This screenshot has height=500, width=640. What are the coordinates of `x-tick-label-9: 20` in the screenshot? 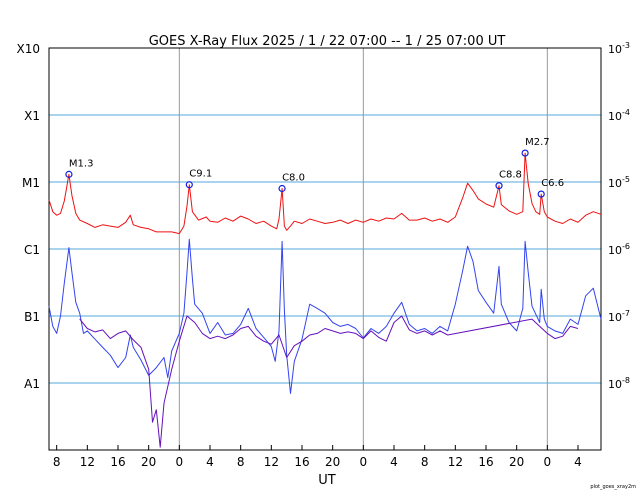 It's located at (332, 462).